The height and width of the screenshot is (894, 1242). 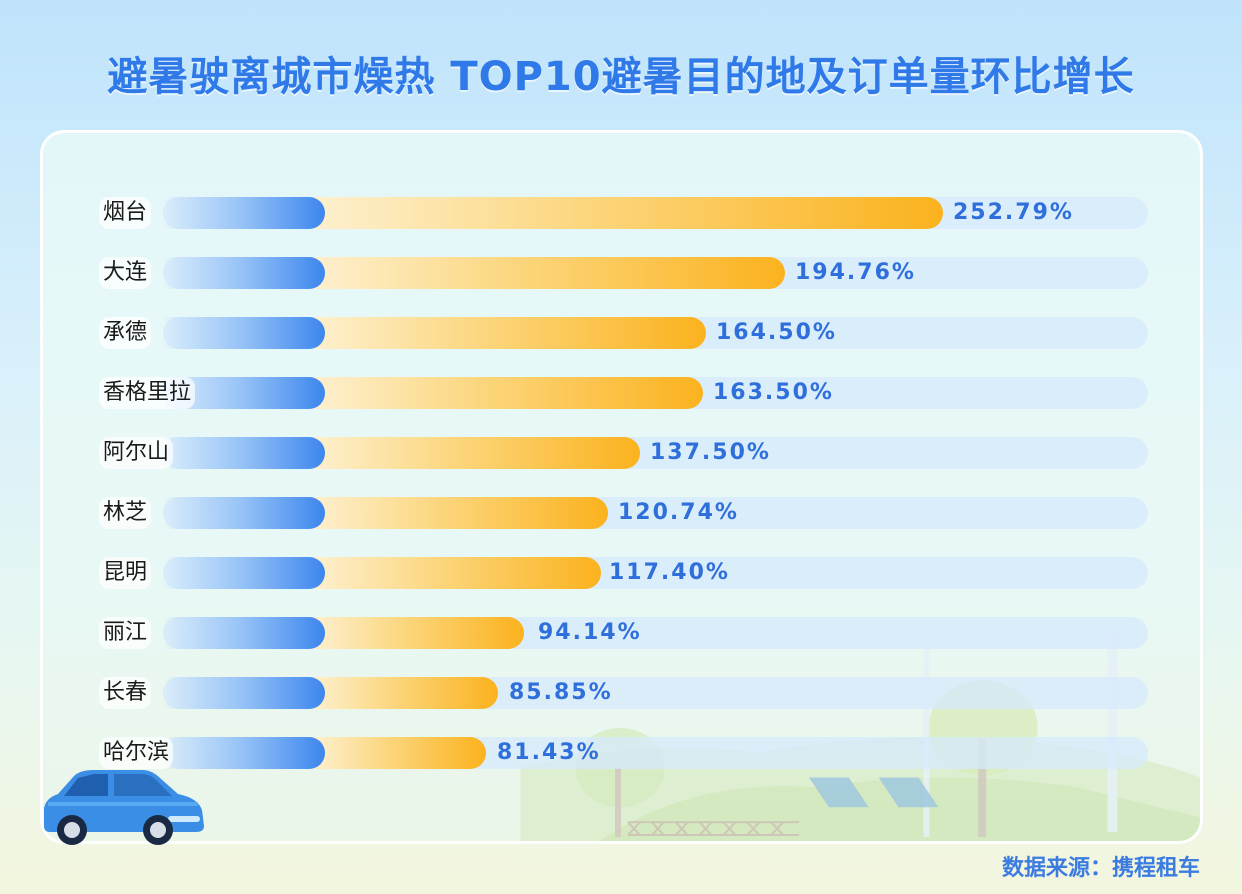 What do you see at coordinates (860, 734) in the screenshot?
I see `landscape-illustration` at bounding box center [860, 734].